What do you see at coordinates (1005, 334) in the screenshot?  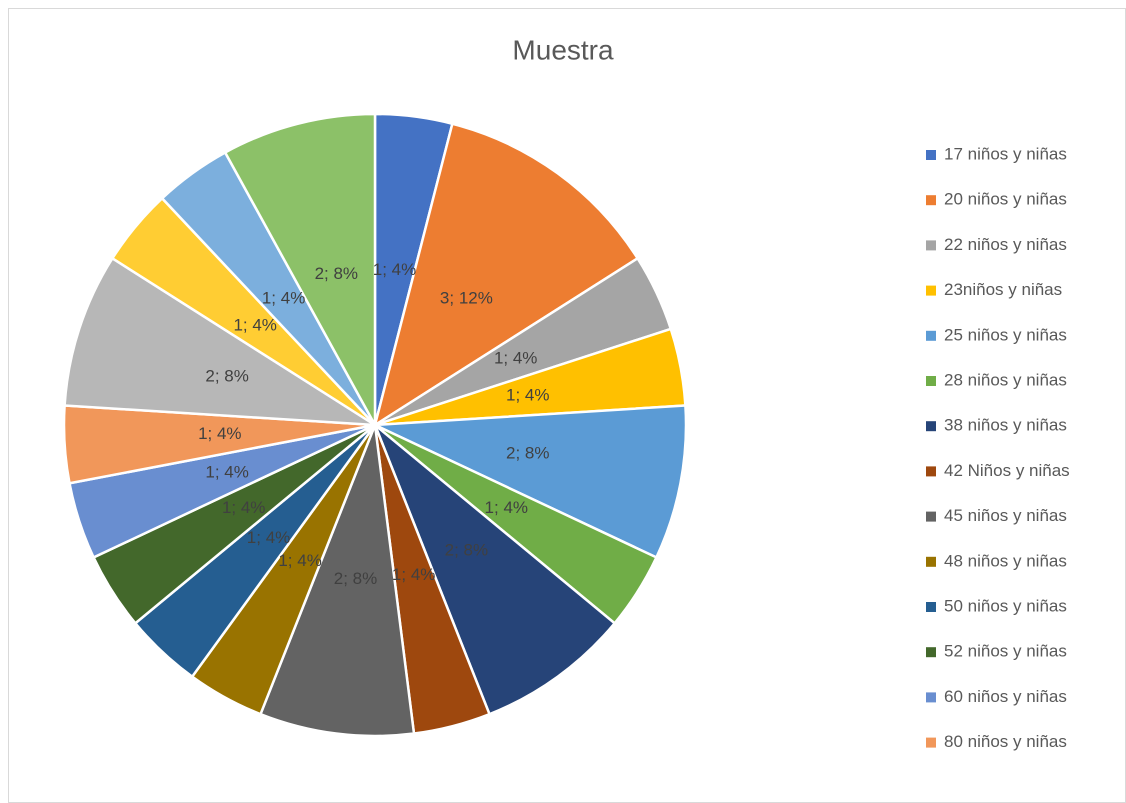 I see `legend-label: 25 niños y niñas` at bounding box center [1005, 334].